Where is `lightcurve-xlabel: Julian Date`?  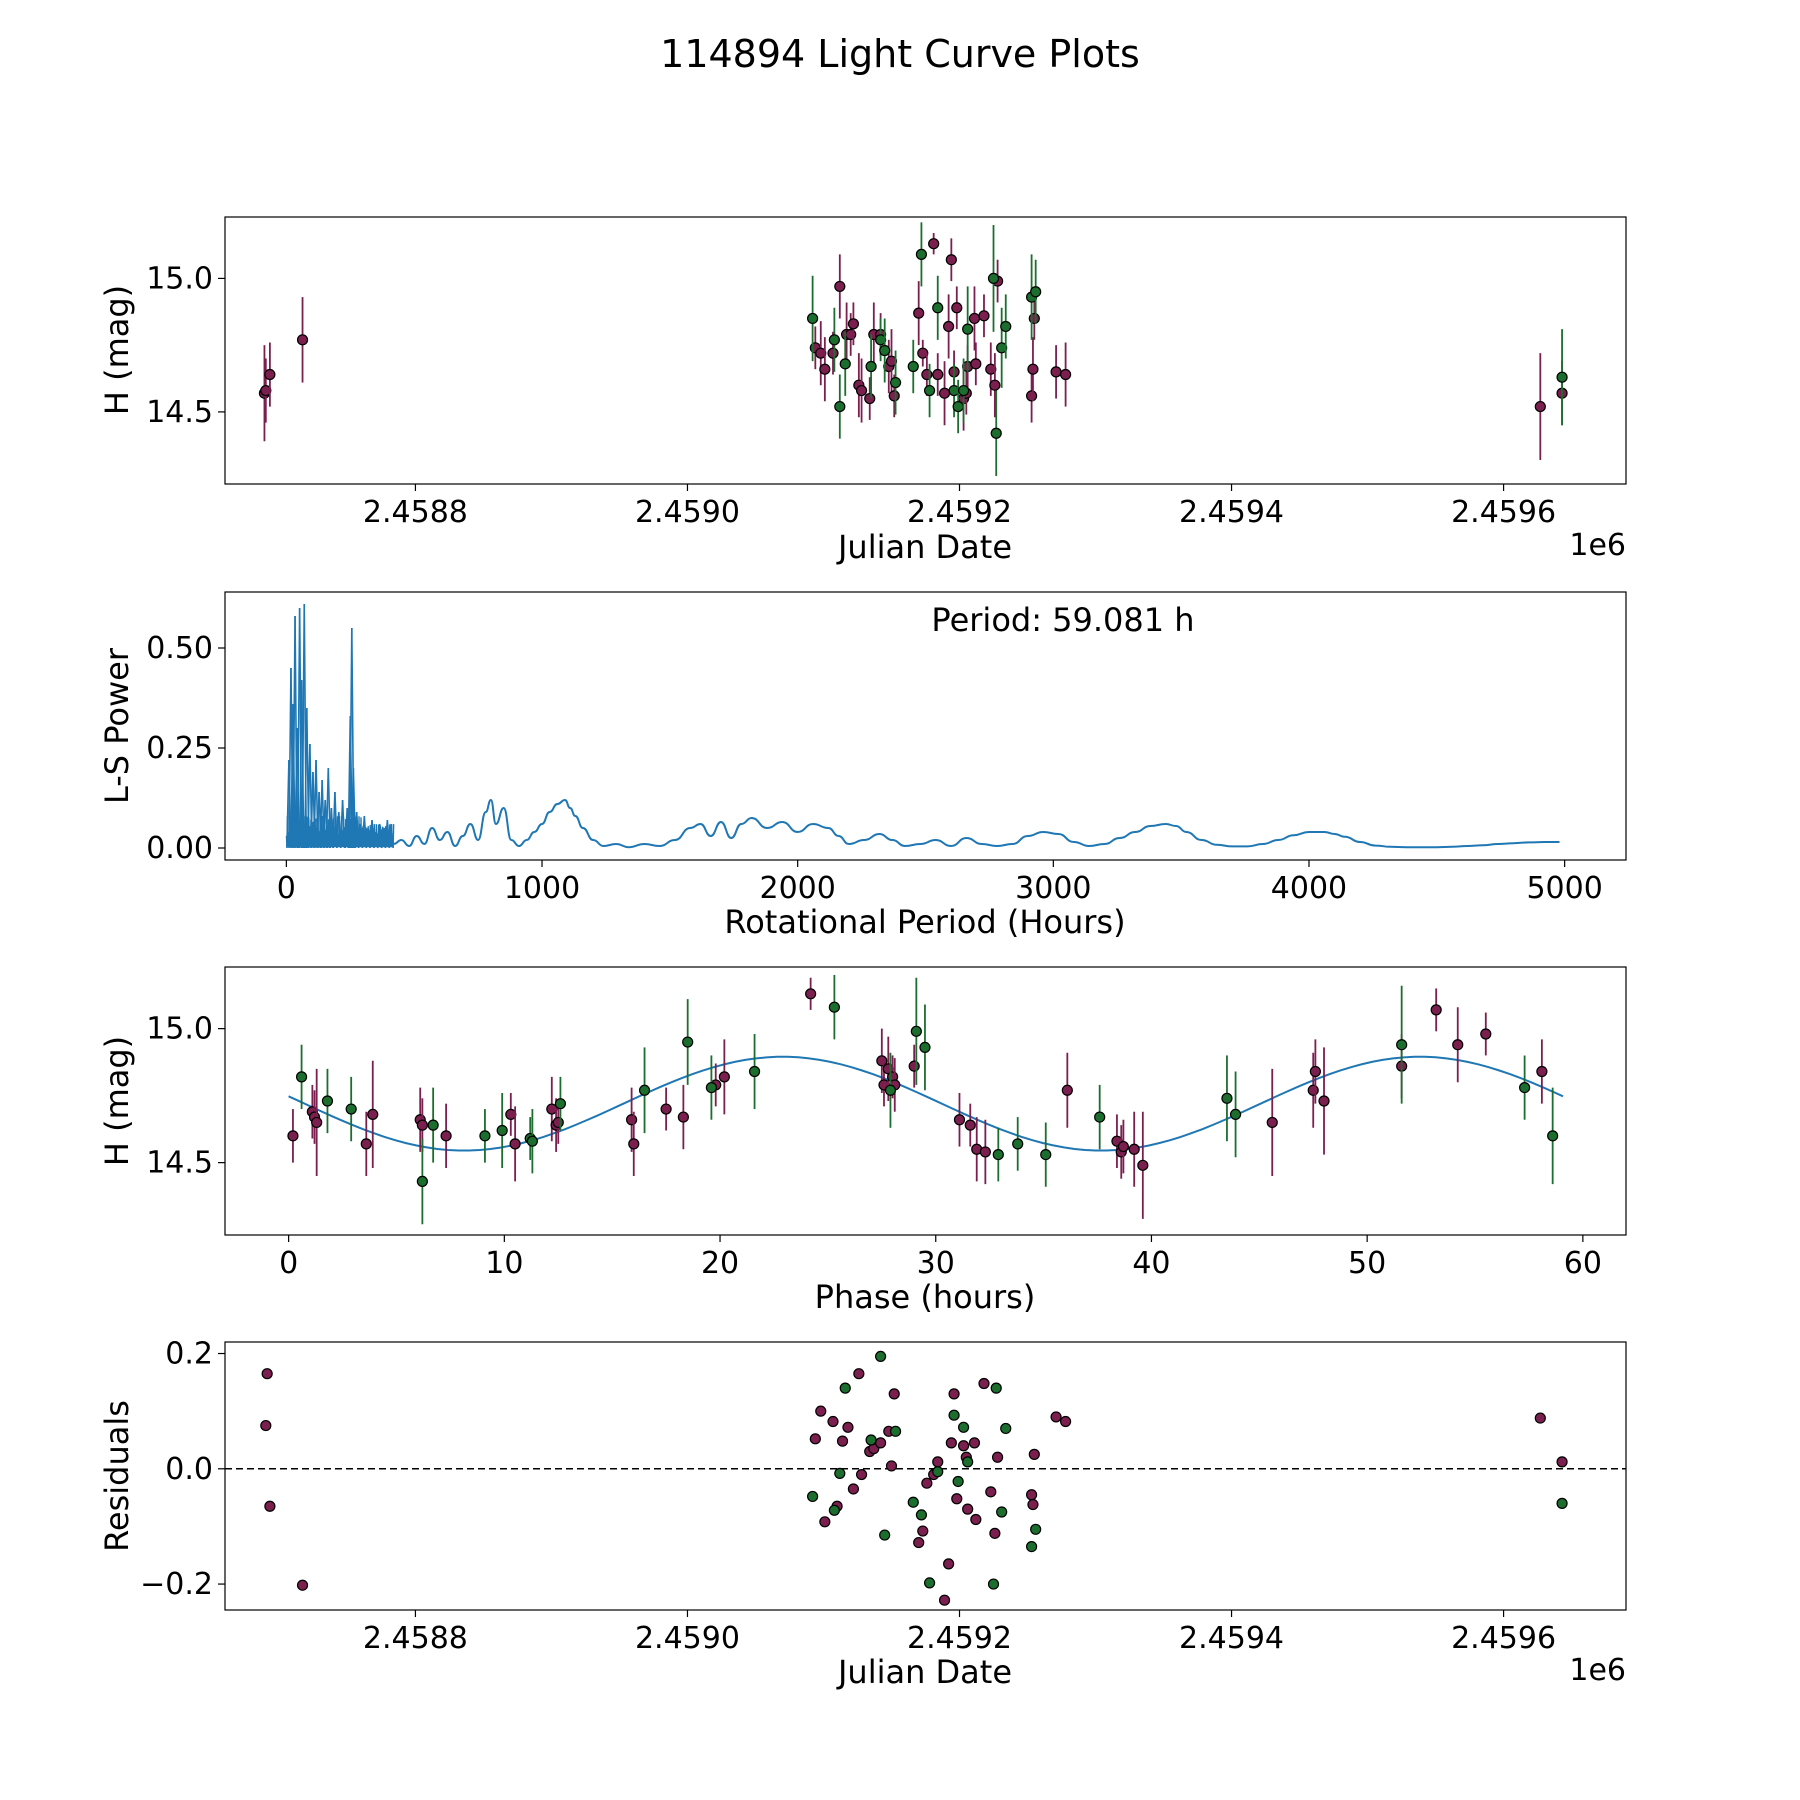
lightcurve-xlabel: Julian Date is located at coordinates (924, 547).